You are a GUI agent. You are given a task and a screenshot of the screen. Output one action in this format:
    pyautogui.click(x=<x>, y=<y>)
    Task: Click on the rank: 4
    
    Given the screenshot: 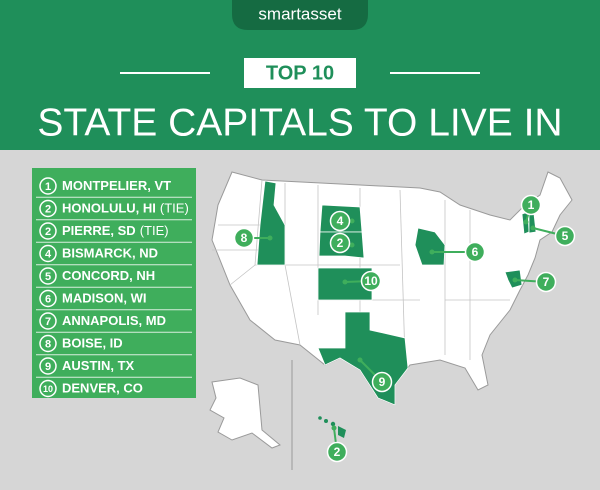 What is the action you would take?
    pyautogui.click(x=48, y=254)
    